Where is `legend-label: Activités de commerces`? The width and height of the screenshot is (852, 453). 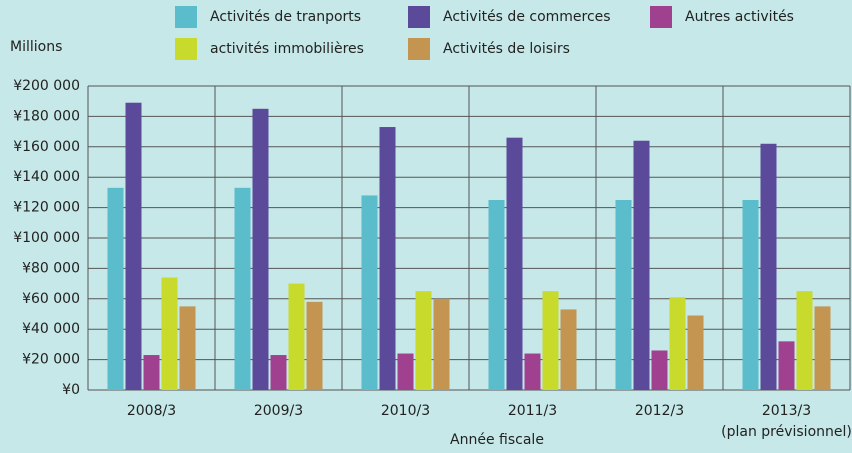 legend-label: Activités de commerces is located at coordinates (527, 17).